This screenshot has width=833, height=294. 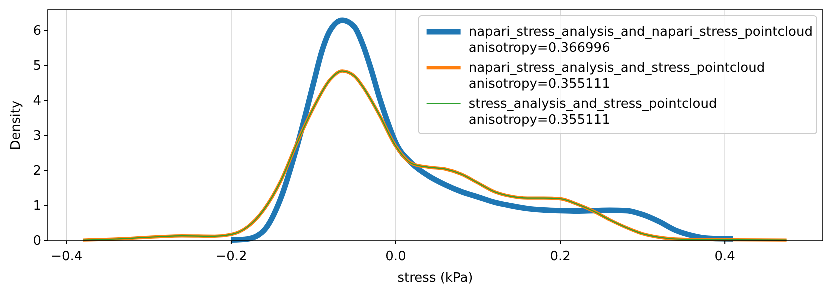 What do you see at coordinates (593, 112) in the screenshot?
I see `legend-label: stress_analysis_and_stress_pointcloud anisotropy=0.355111` at bounding box center [593, 112].